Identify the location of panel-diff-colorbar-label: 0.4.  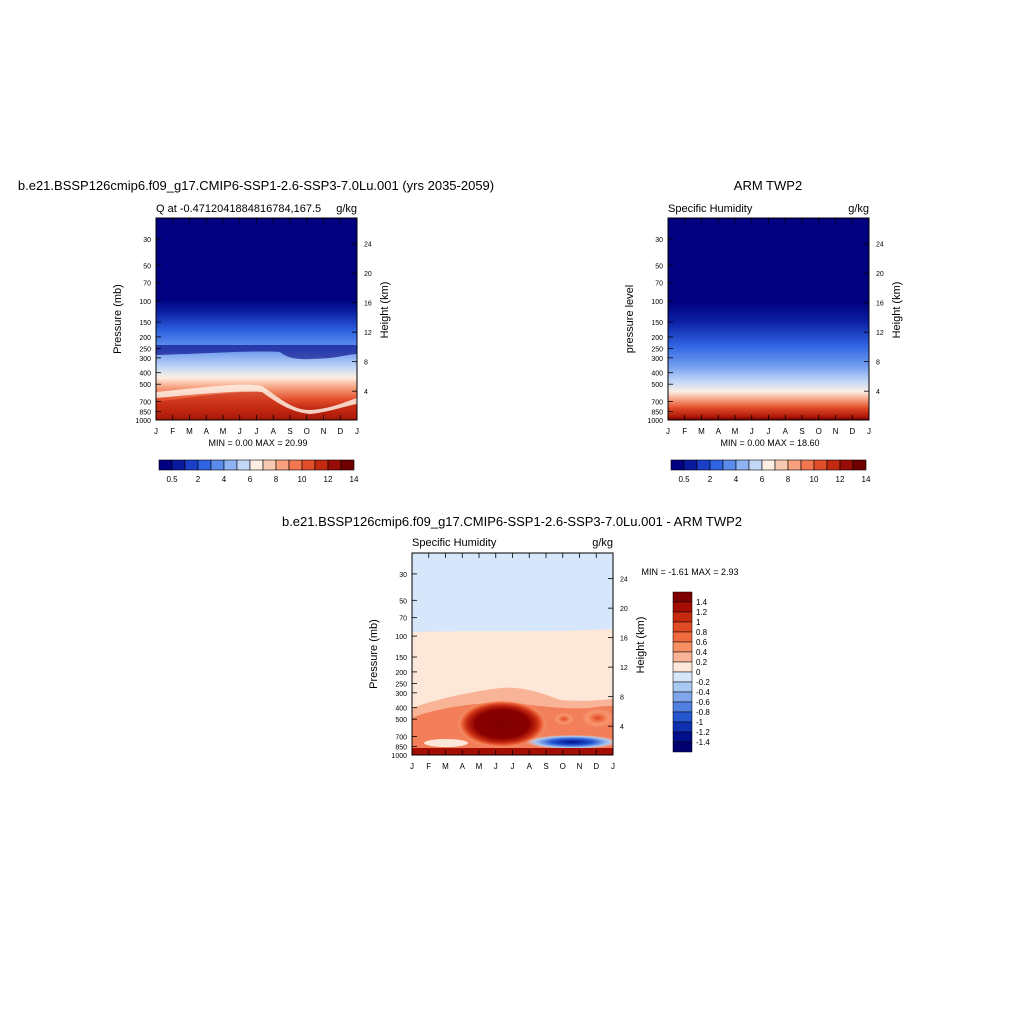
(702, 652).